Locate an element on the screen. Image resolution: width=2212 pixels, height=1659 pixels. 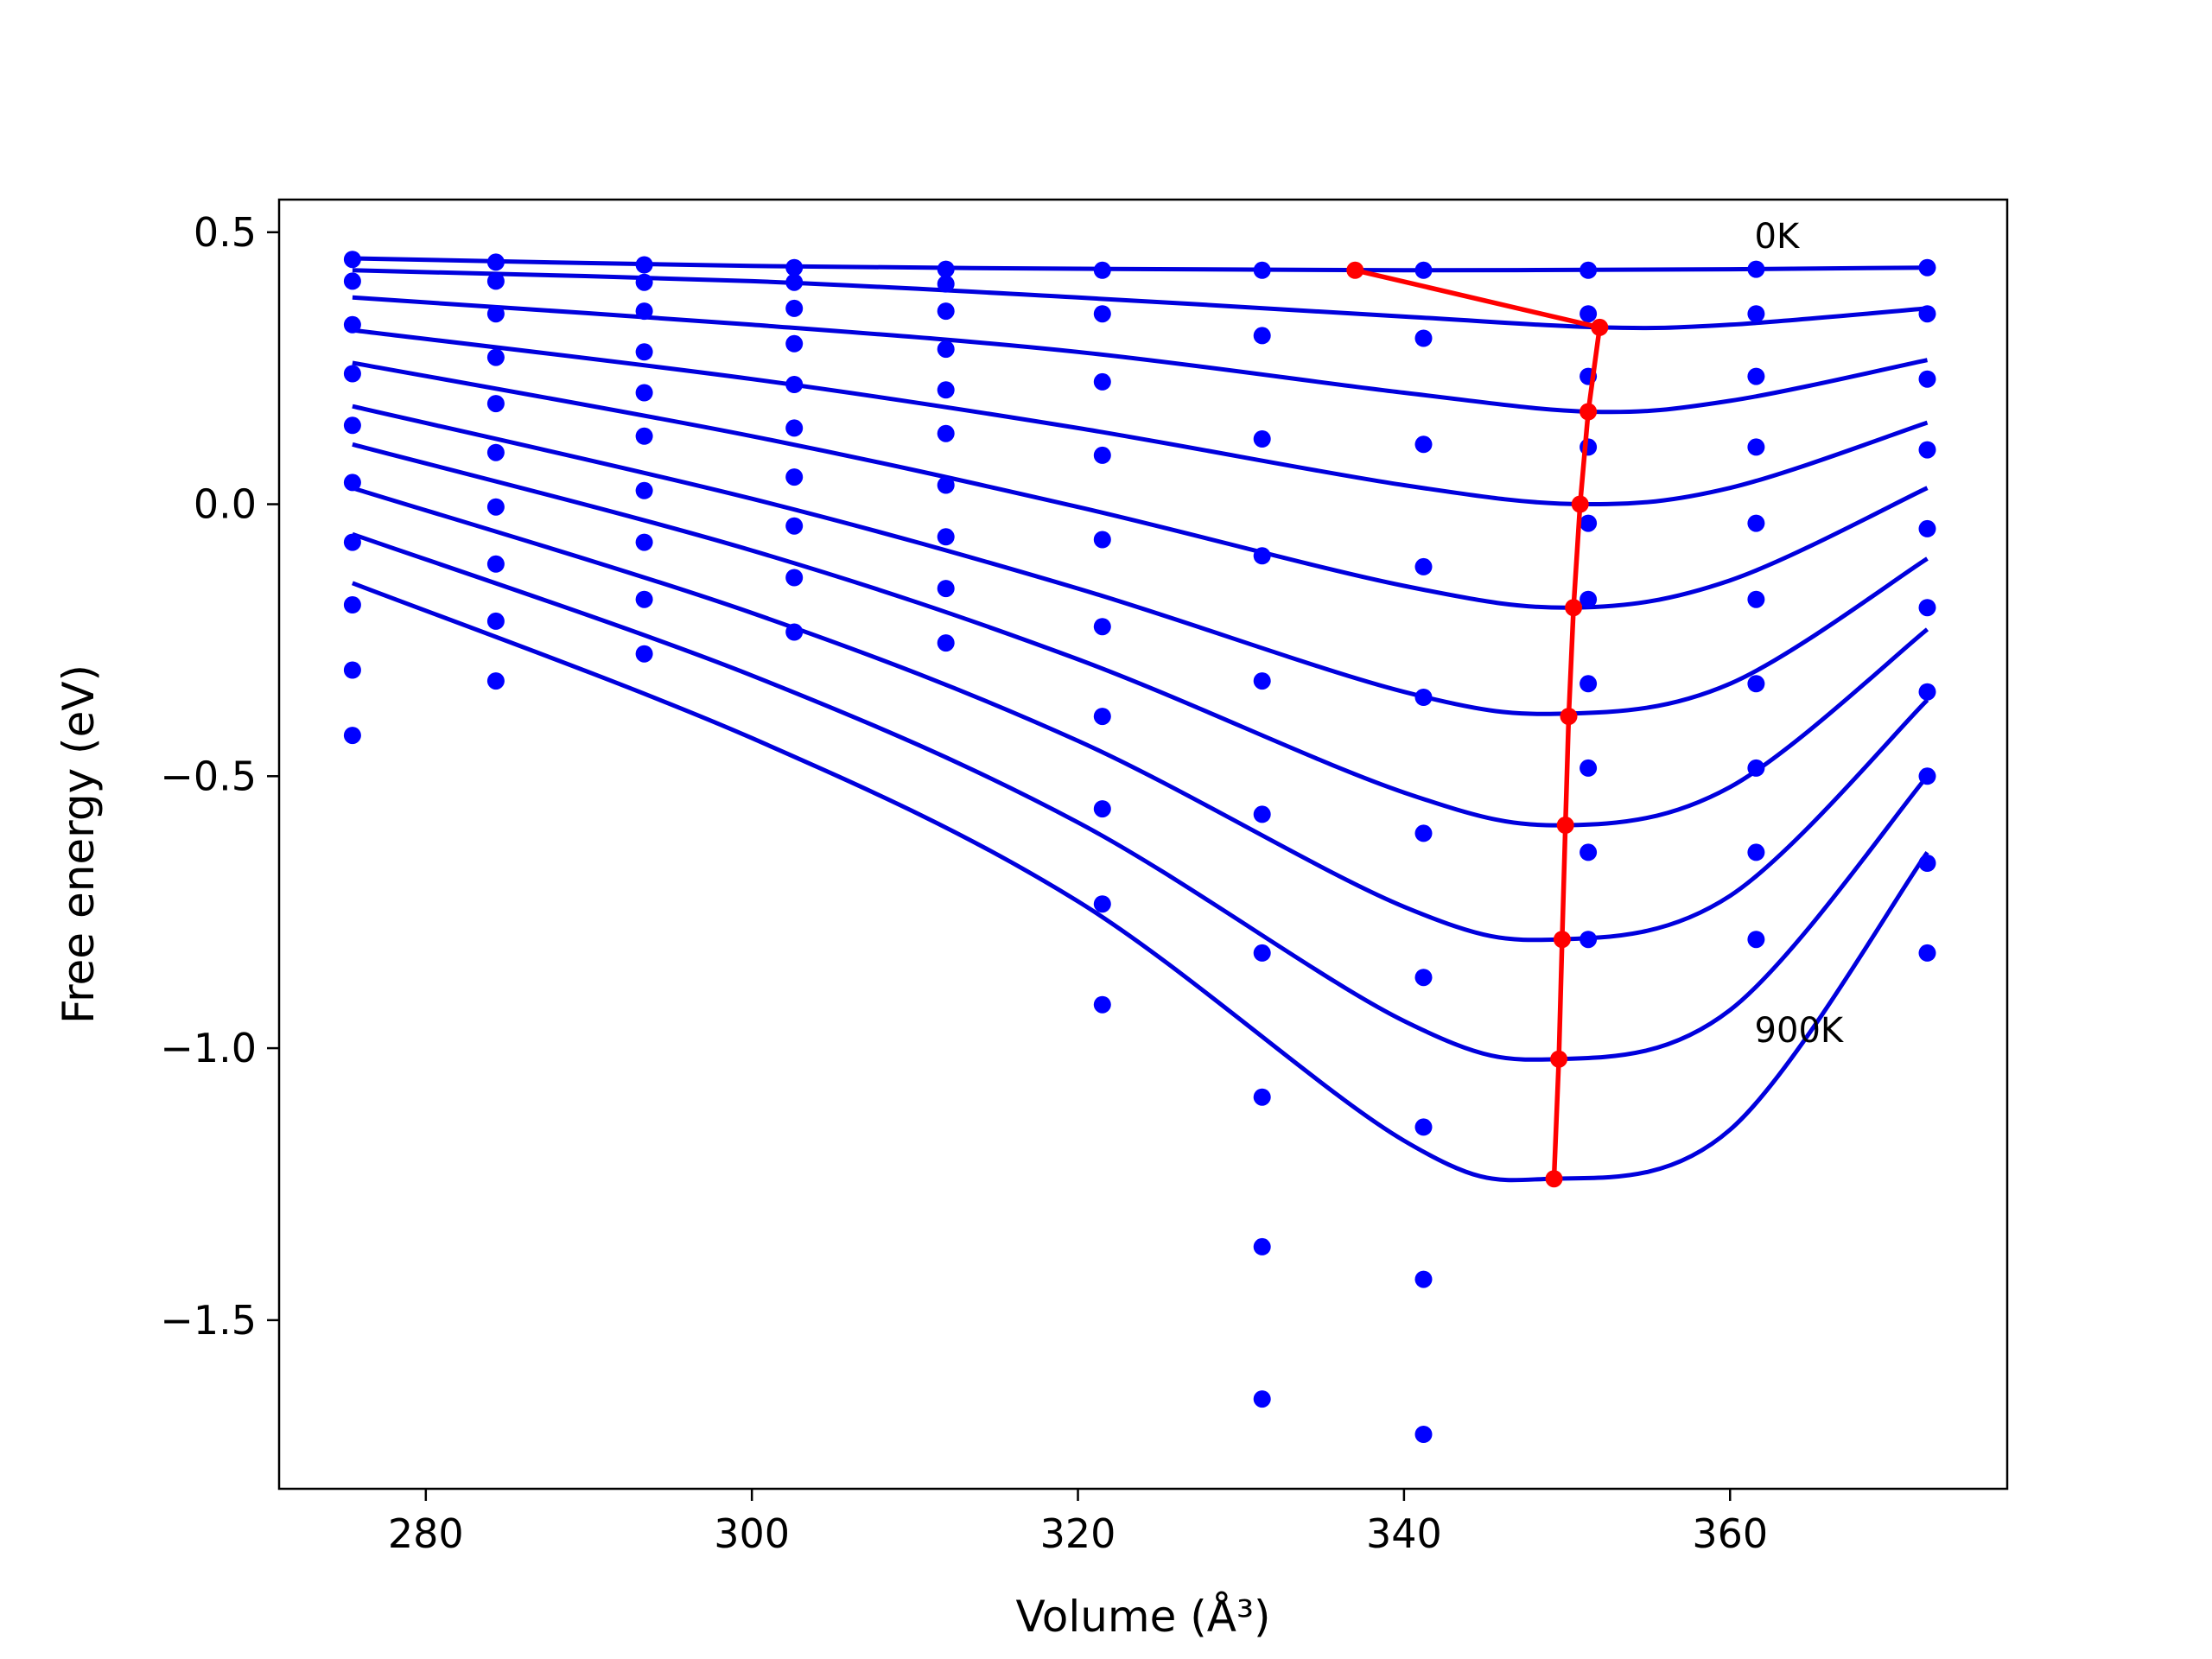
annotation-label: 0K is located at coordinates (1778, 237).